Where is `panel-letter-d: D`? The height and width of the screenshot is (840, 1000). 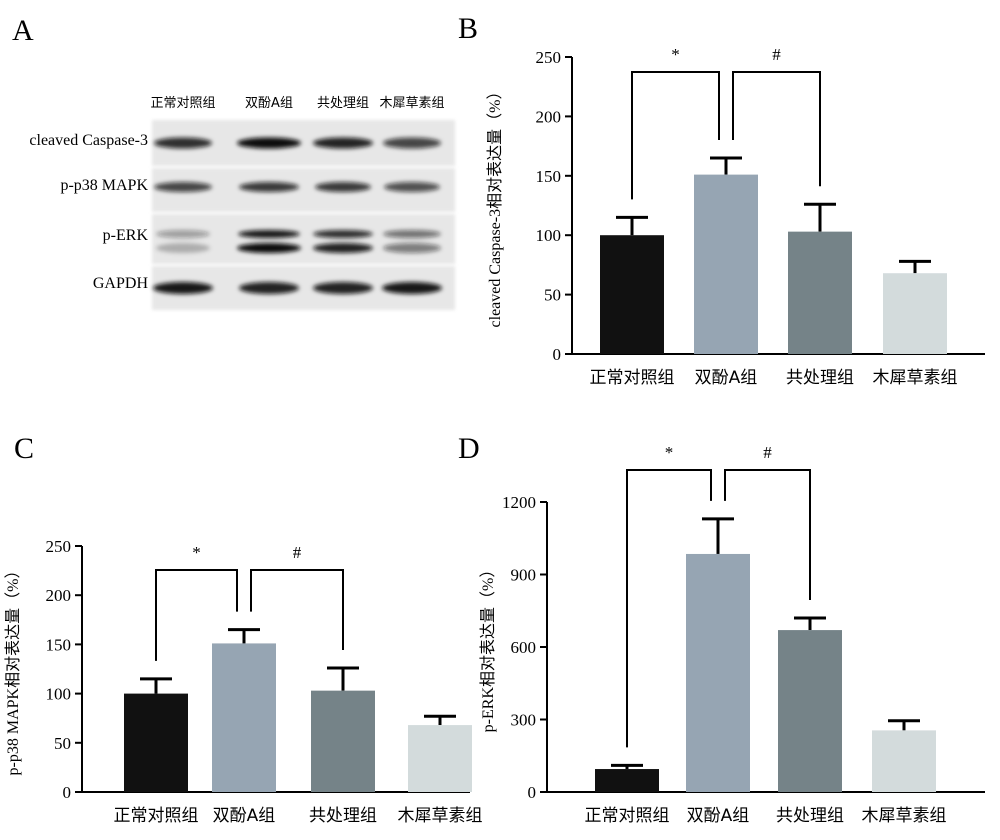
panel-letter-d: D is located at coordinates (469, 448).